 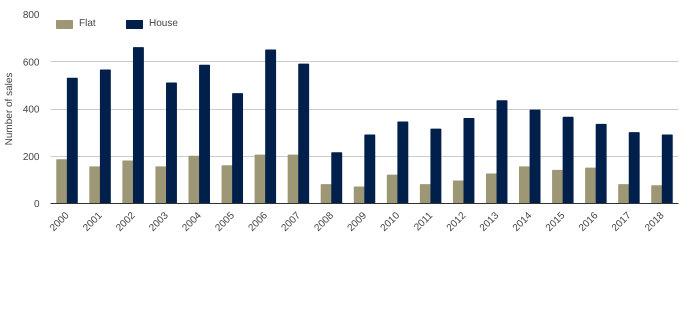 What do you see at coordinates (31, 110) in the screenshot?
I see `y-tick-label: 400` at bounding box center [31, 110].